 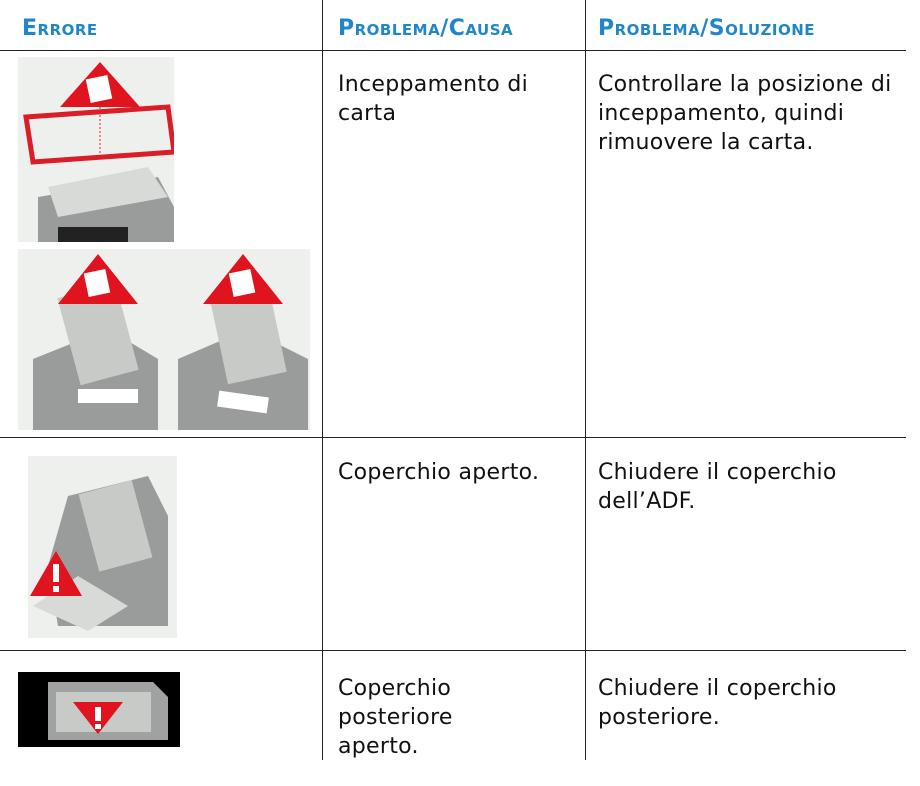 What do you see at coordinates (99, 709) in the screenshot?
I see `rear-cover-image` at bounding box center [99, 709].